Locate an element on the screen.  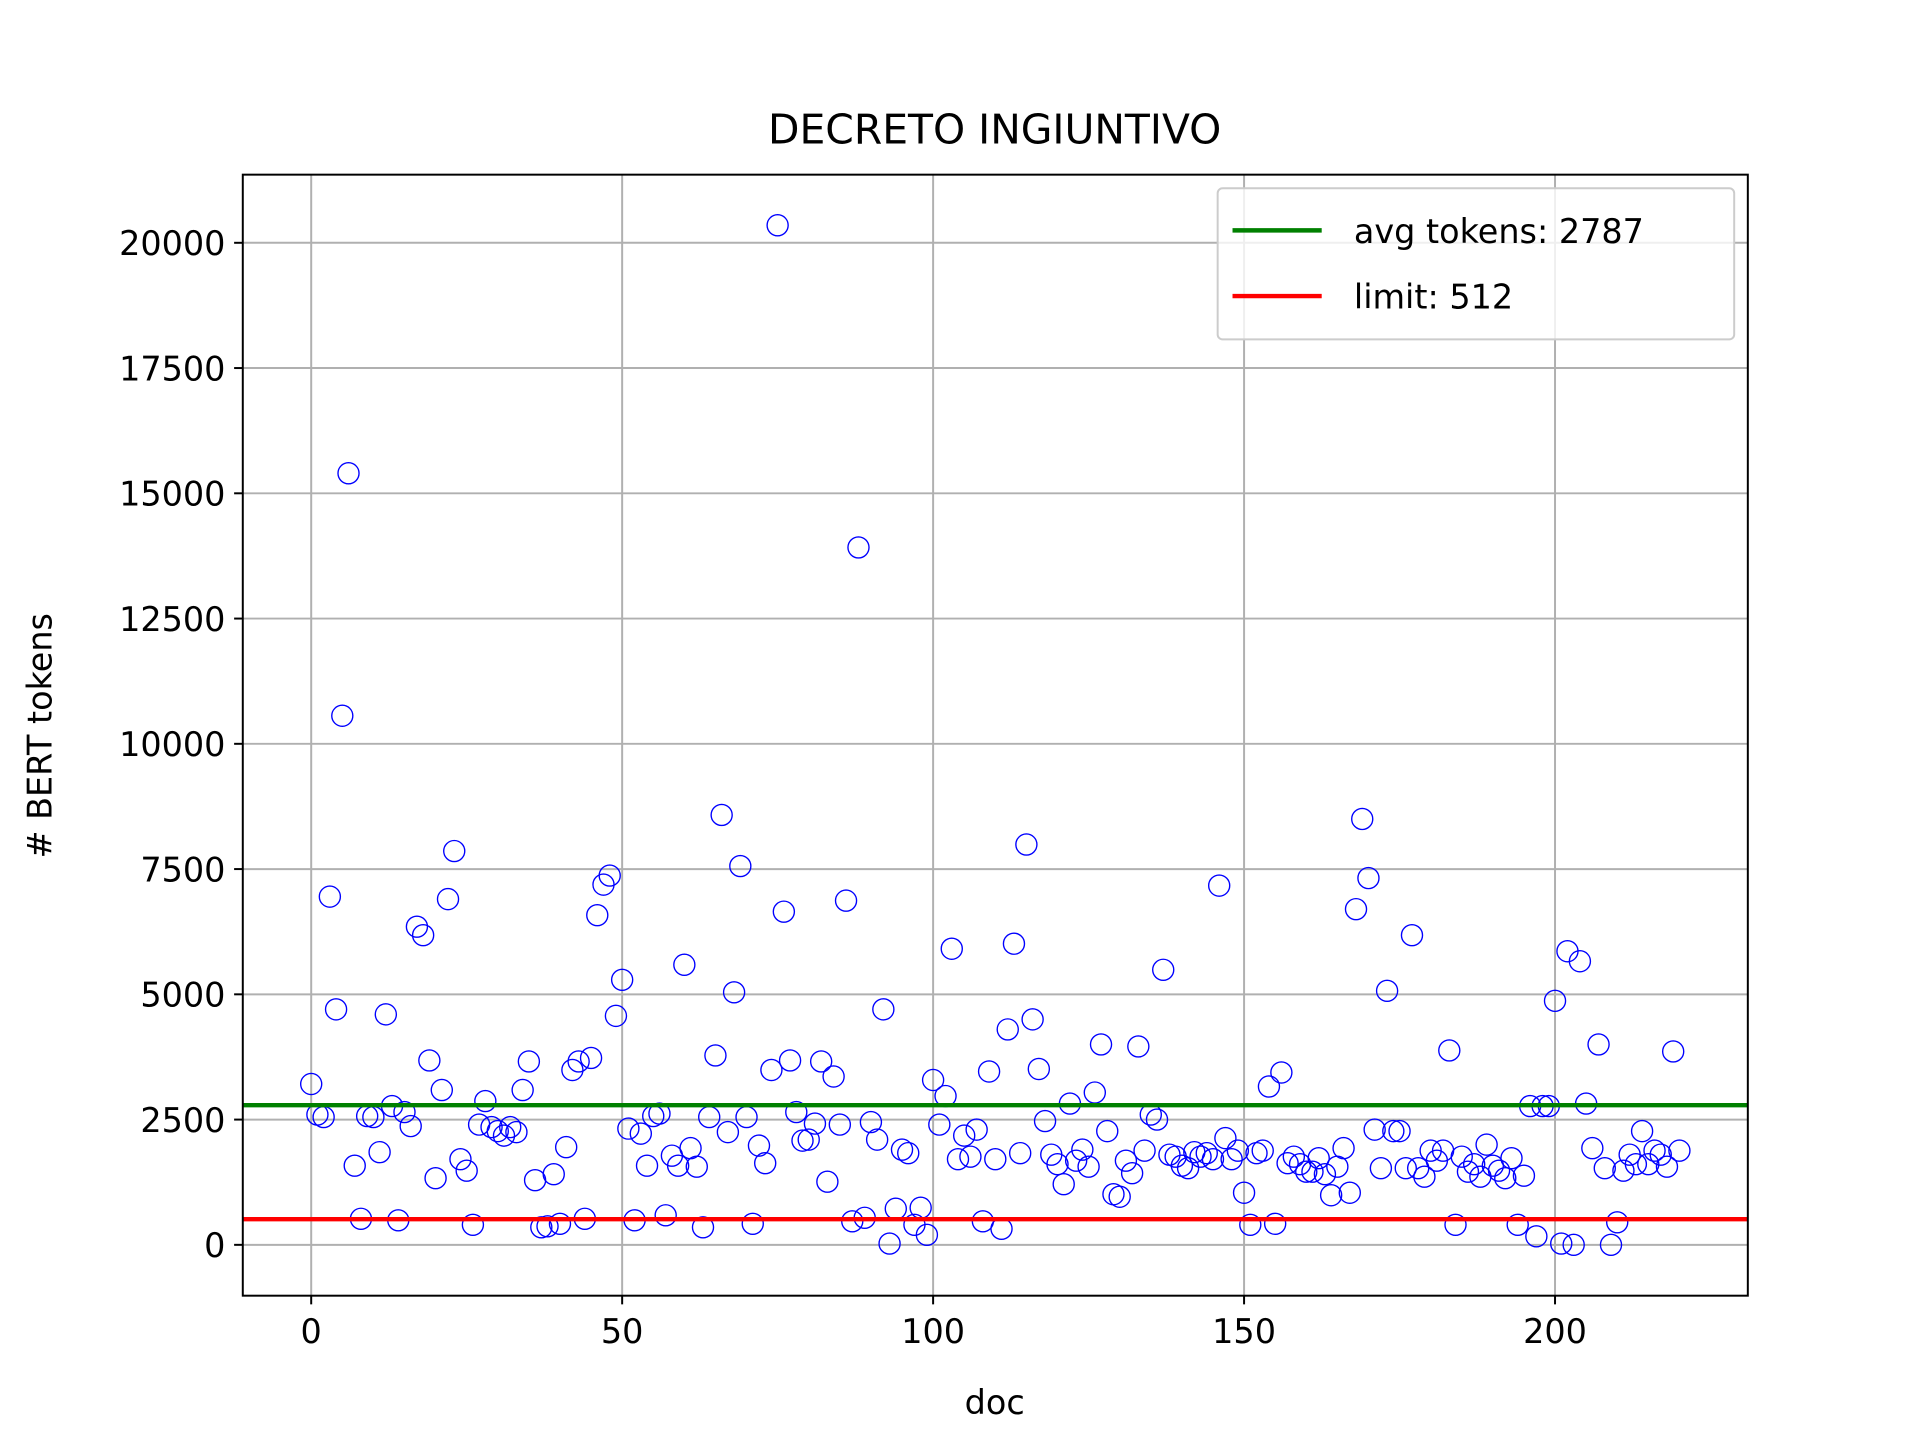
y-tick-label: 0 is located at coordinates (214, 1245).